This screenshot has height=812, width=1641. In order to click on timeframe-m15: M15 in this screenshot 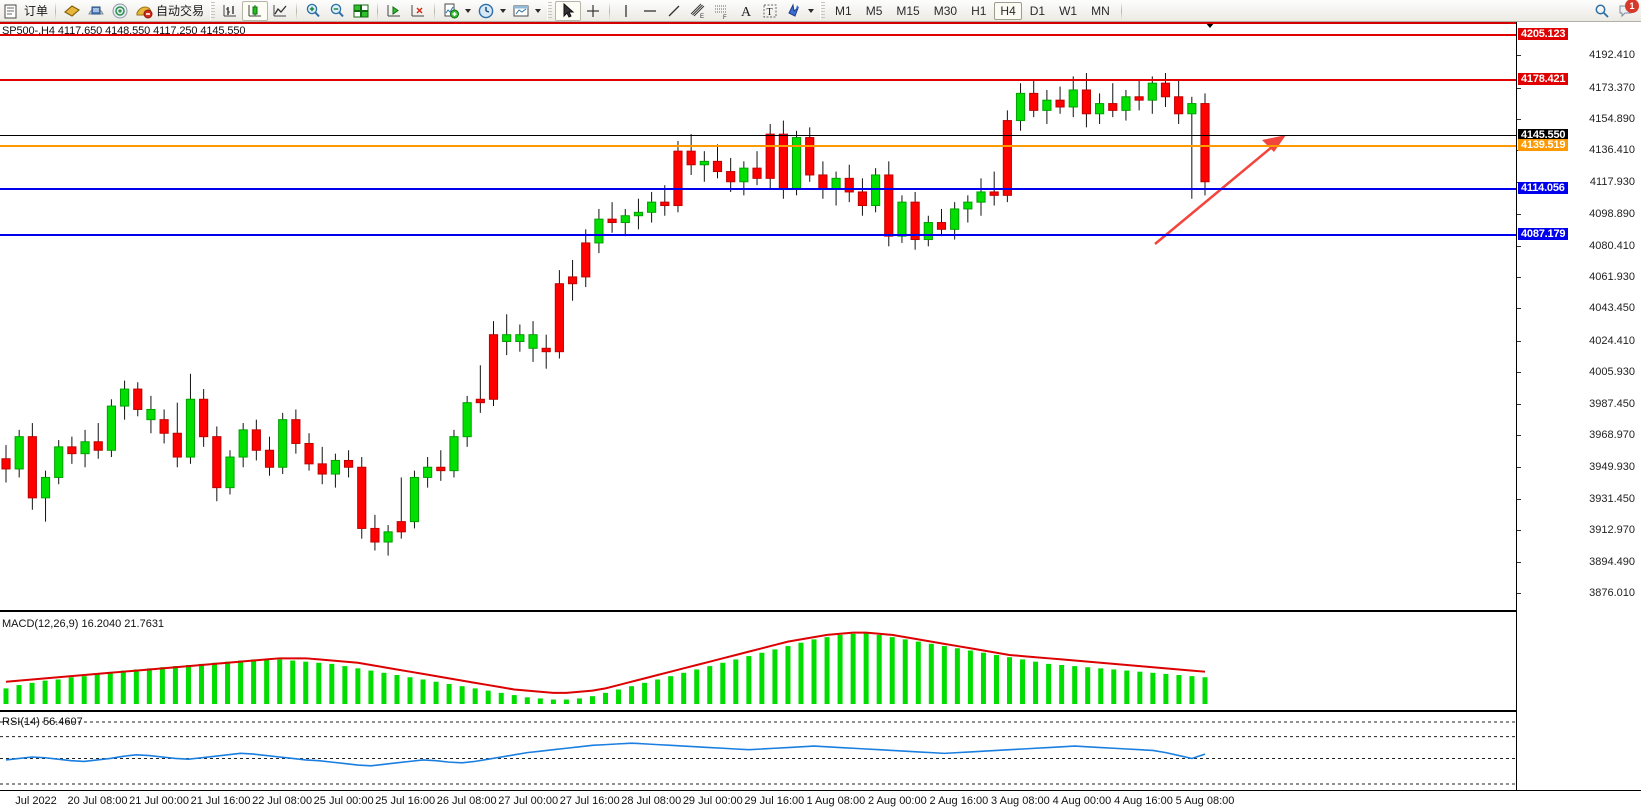, I will do `click(908, 10)`.